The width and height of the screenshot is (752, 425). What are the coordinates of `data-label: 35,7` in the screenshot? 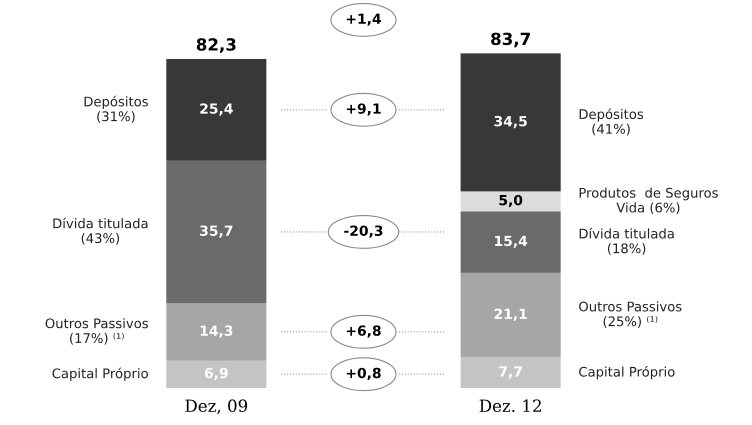 It's located at (216, 231).